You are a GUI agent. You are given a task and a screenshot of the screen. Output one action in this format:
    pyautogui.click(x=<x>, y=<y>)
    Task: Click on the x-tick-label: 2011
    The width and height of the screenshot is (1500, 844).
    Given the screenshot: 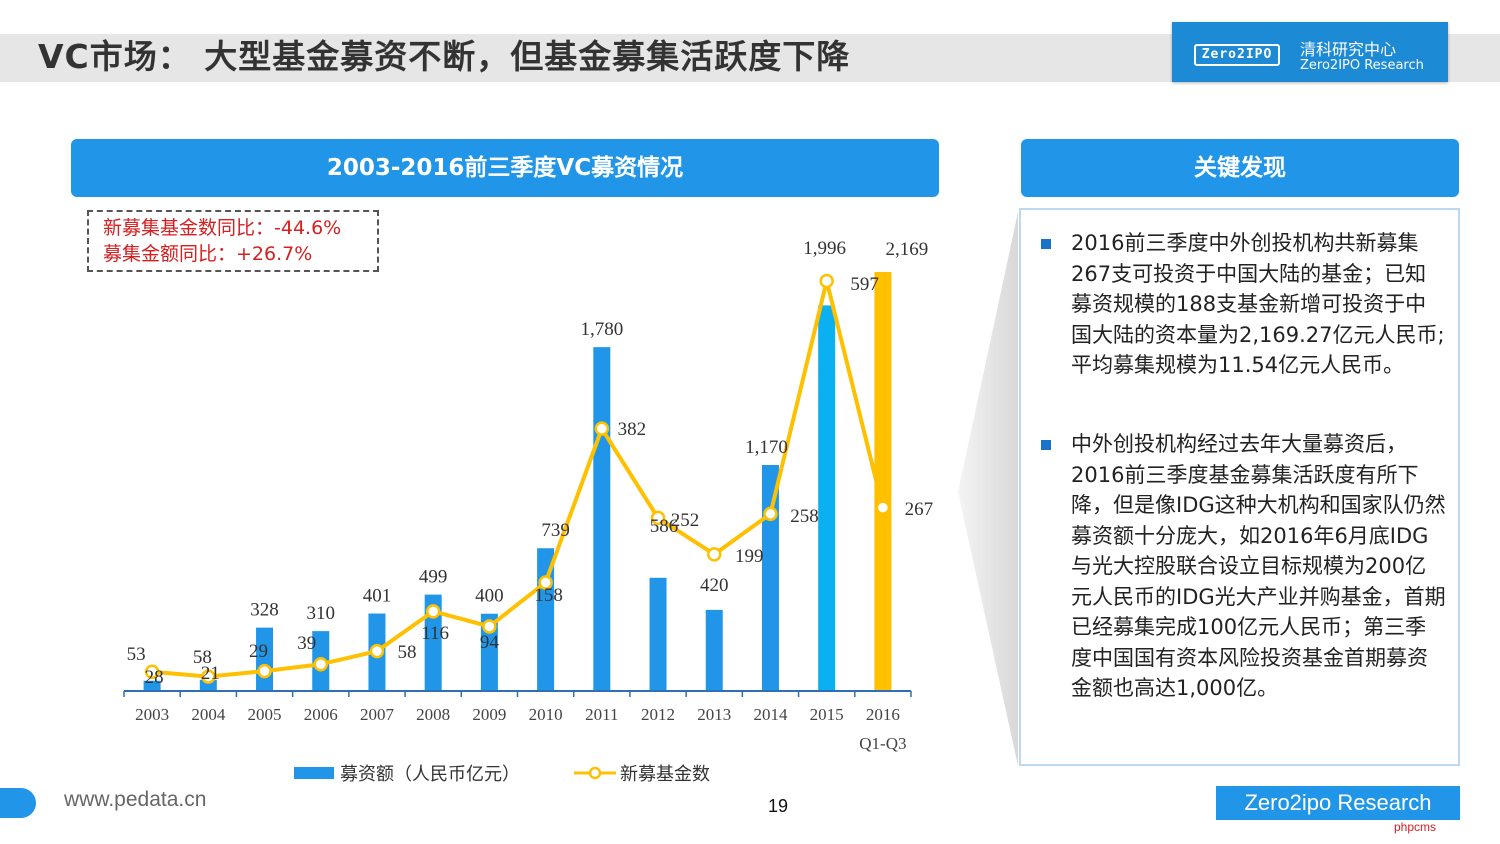 What is the action you would take?
    pyautogui.click(x=601, y=714)
    